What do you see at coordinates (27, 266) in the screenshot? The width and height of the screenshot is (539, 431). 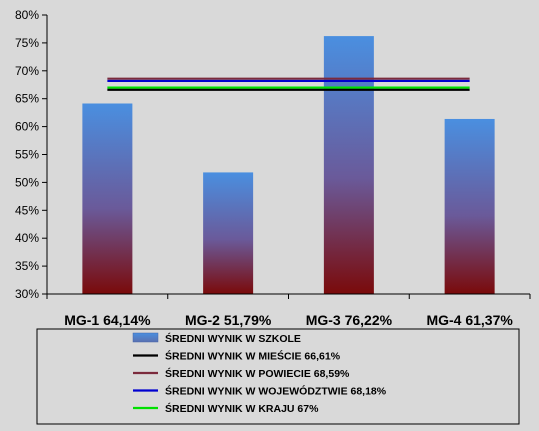 I see `y-tick-label: 35%` at bounding box center [27, 266].